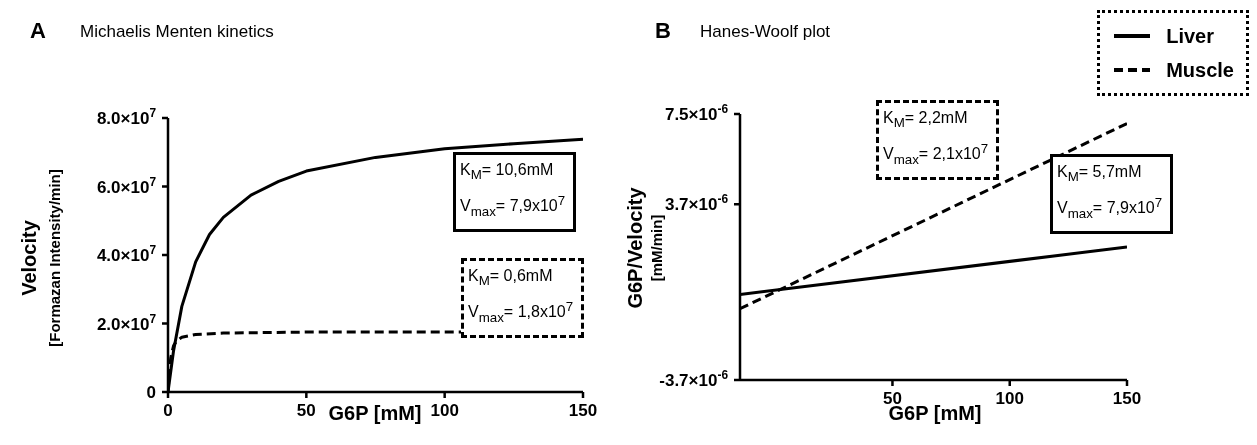 Image resolution: width=1257 pixels, height=445 pixels. Describe the element at coordinates (1190, 36) in the screenshot. I see `legend-label: Liver` at that location.